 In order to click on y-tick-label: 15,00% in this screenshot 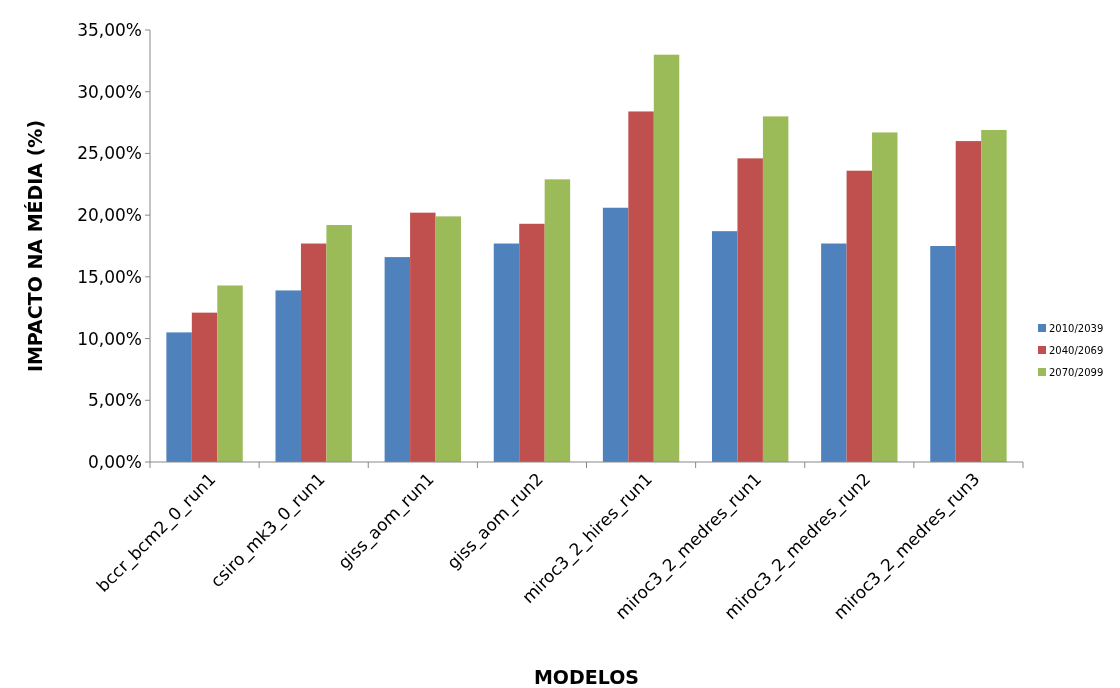, I will do `click(109, 276)`.